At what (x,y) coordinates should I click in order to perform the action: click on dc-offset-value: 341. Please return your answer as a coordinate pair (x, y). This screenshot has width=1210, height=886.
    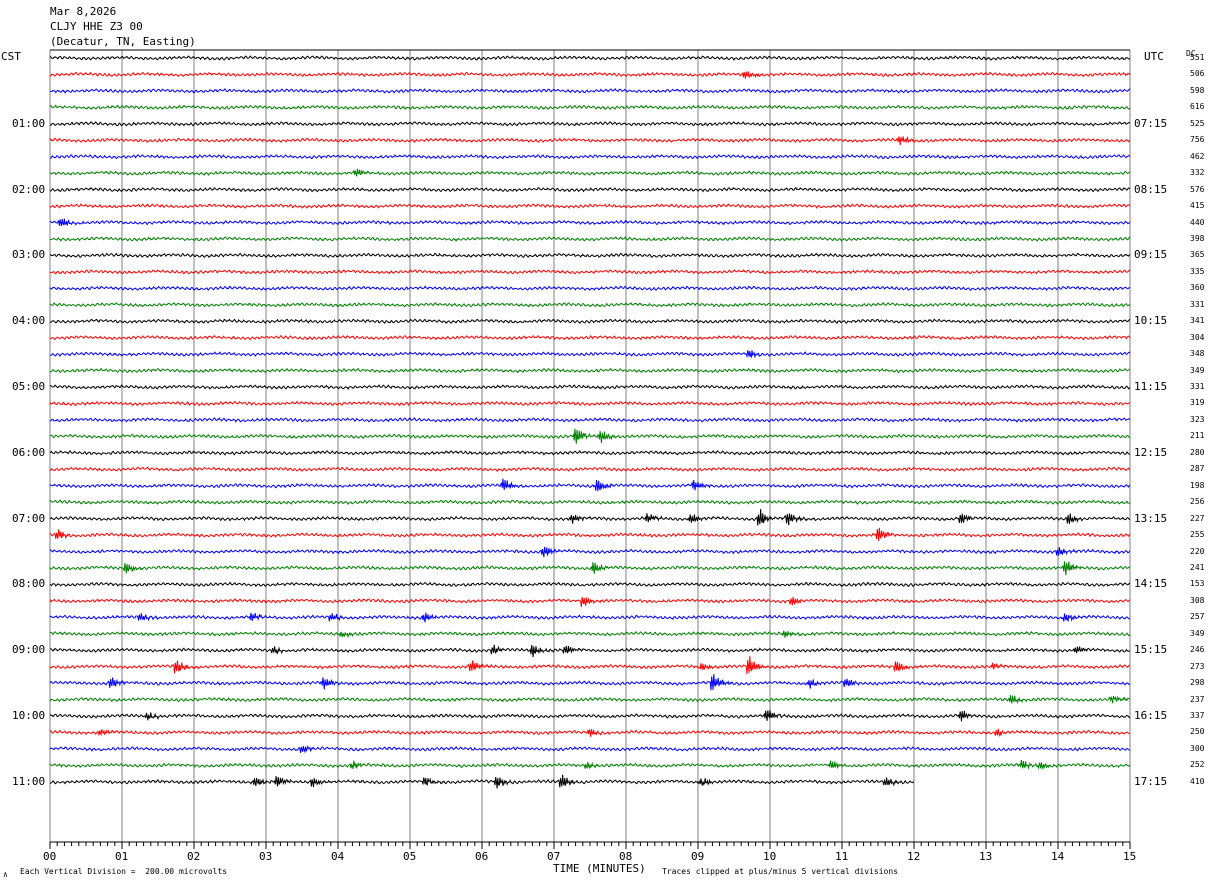
    Looking at the image, I should click on (1197, 321).